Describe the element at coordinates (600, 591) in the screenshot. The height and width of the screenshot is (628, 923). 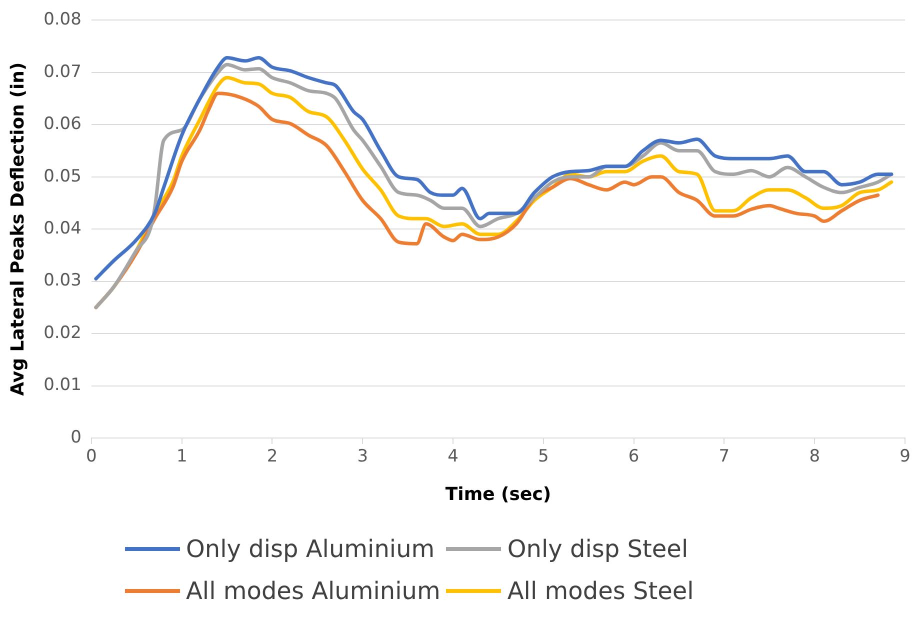
I see `legend-label: All modes Steel` at that location.